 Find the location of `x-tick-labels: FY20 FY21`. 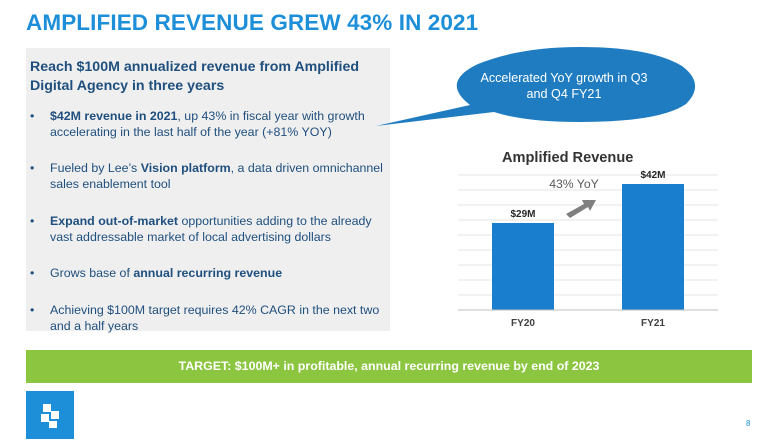

x-tick-labels: FY20 FY21 is located at coordinates (588, 323).